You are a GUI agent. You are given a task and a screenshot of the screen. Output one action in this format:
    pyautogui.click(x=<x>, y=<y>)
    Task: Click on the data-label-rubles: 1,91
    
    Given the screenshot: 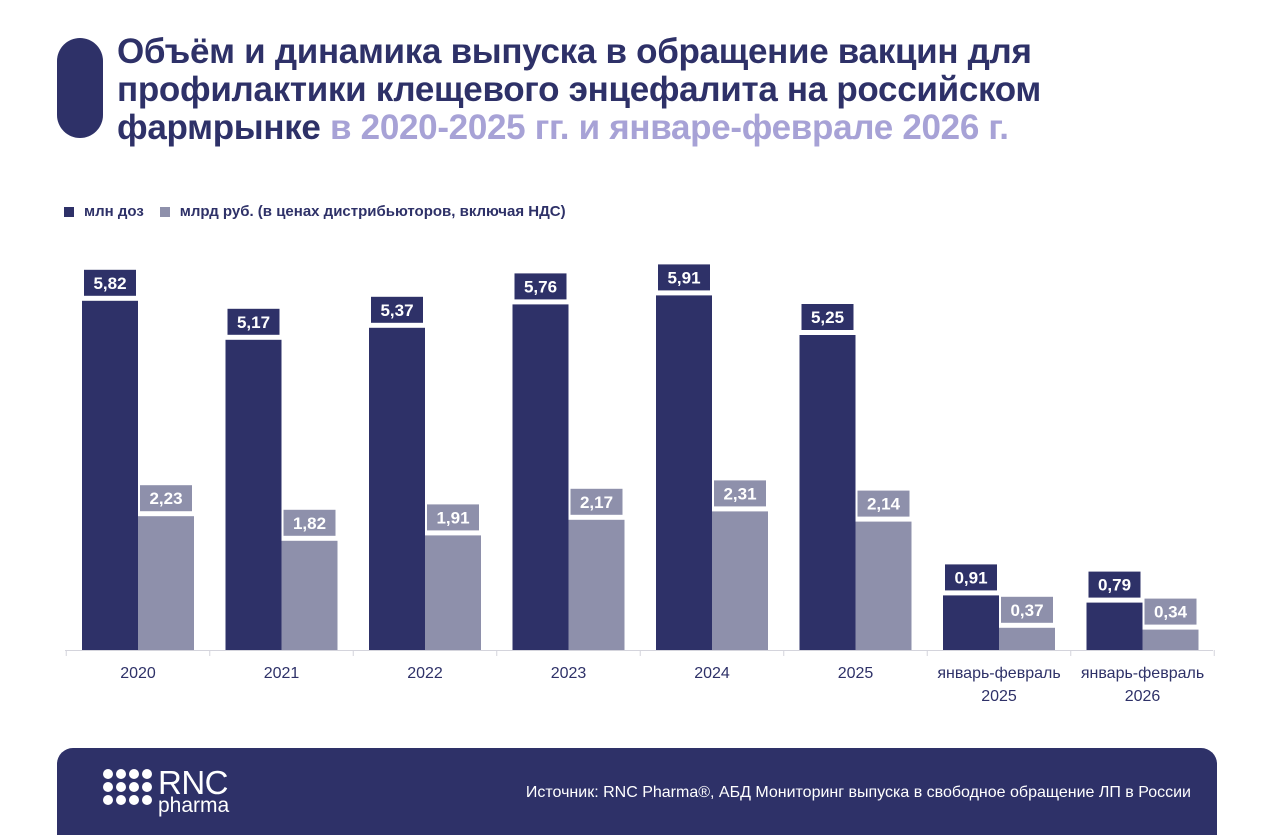 What is the action you would take?
    pyautogui.click(x=452, y=517)
    